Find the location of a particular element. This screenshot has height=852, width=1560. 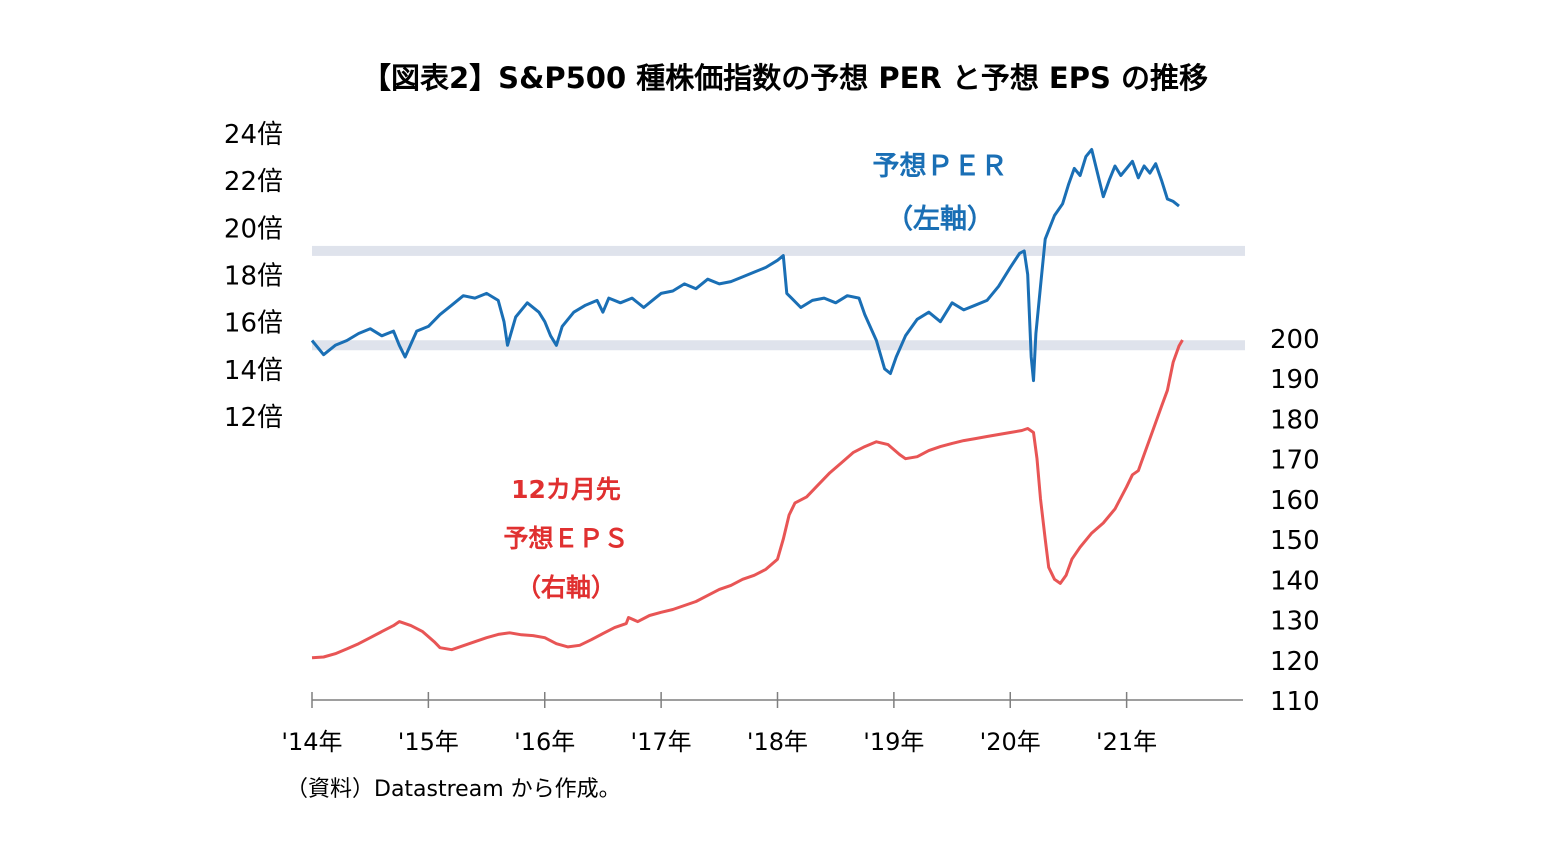

x-tick-label: '17年 is located at coordinates (661, 742).